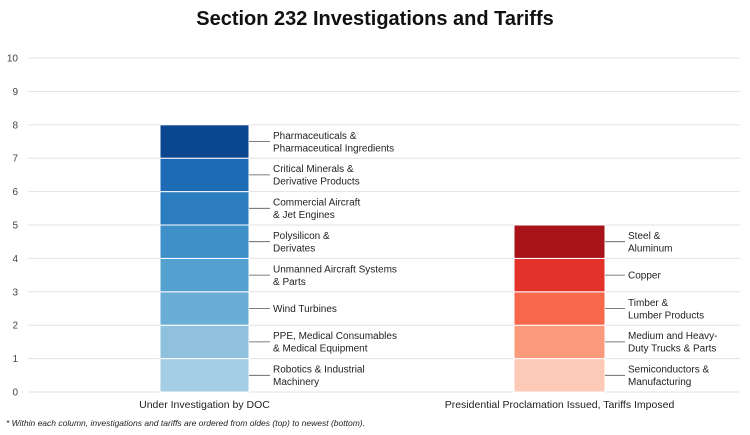 This screenshot has height=435, width=750. What do you see at coordinates (15, 259) in the screenshot?
I see `y-tick-label: 4` at bounding box center [15, 259].